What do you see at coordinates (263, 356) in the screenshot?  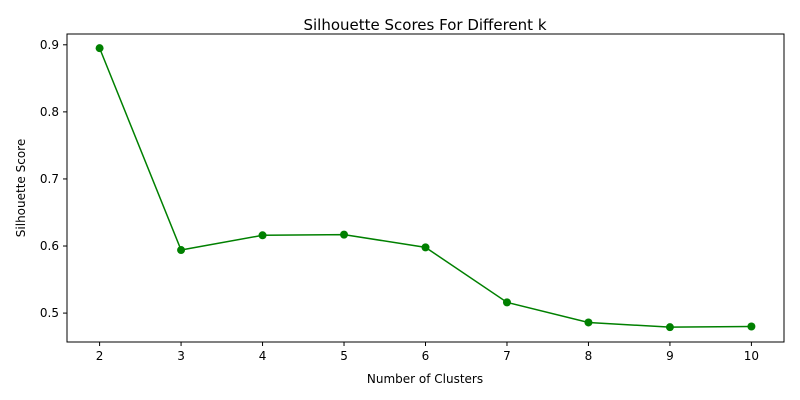 I see `x-tick-label: 4` at bounding box center [263, 356].